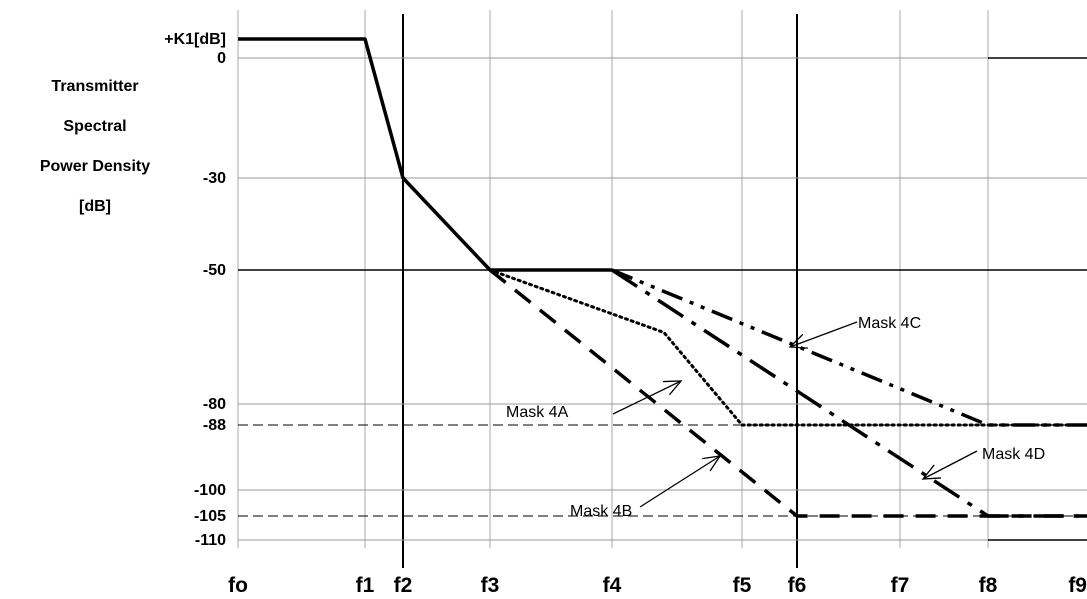 This screenshot has width=1087, height=599. What do you see at coordinates (95, 166) in the screenshot?
I see `ylabel-line-3: Power Density` at bounding box center [95, 166].